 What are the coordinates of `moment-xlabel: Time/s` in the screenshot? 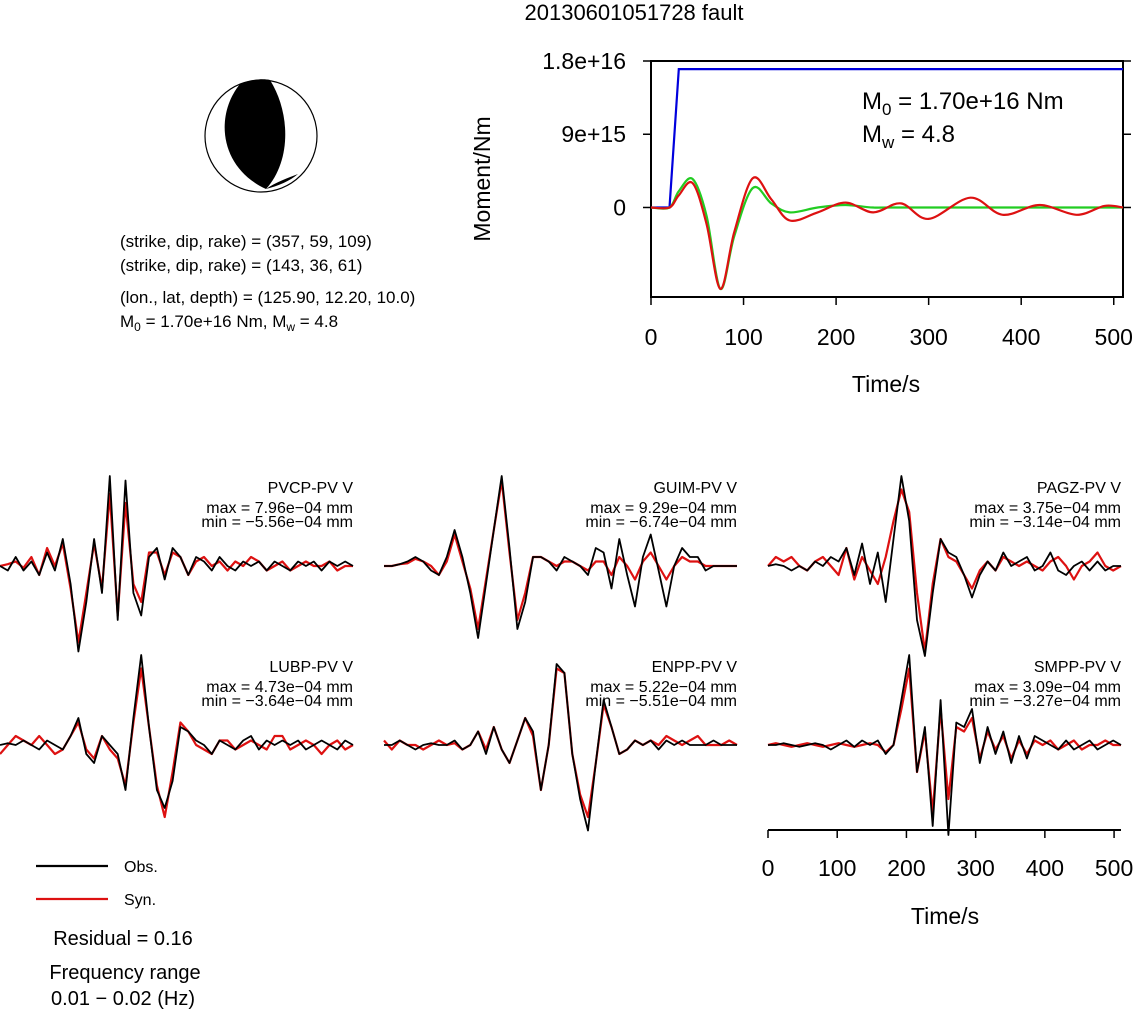 It's located at (886, 384).